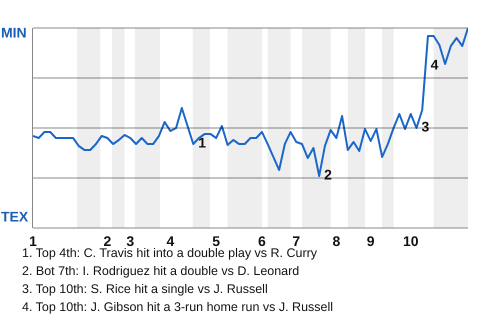 This screenshot has height=320, width=480. I want to click on x-tick-label: 7, so click(296, 240).